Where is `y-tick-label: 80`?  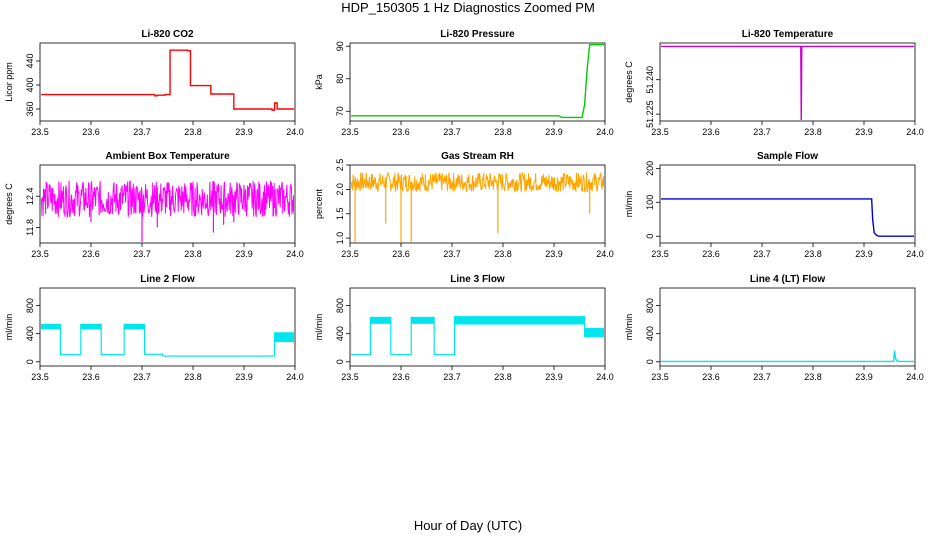
y-tick-label: 80 is located at coordinates (340, 79).